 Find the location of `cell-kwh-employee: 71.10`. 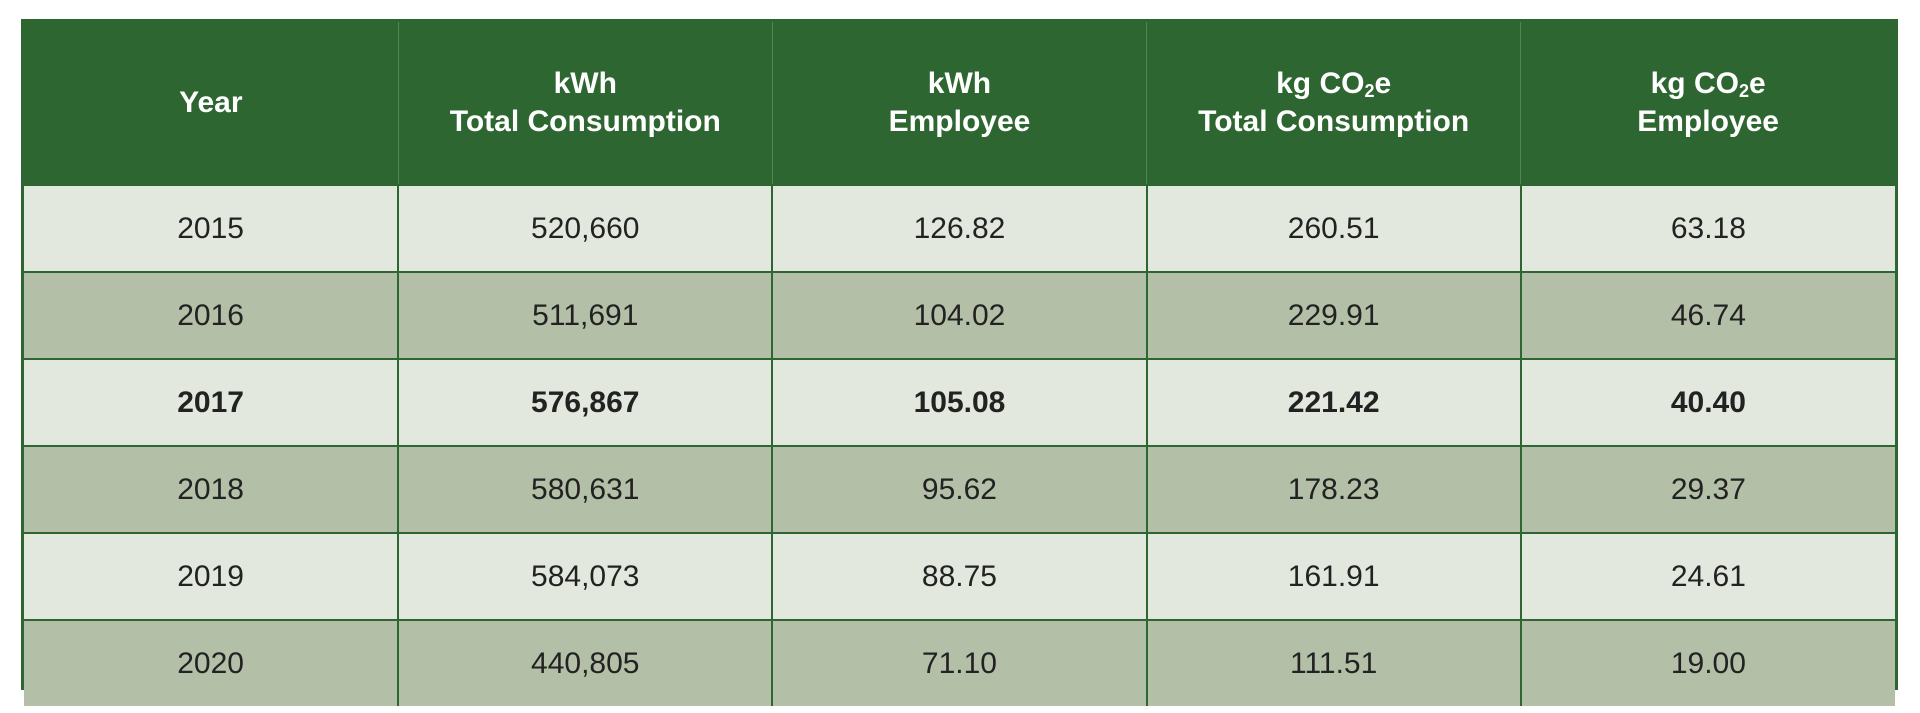

cell-kwh-employee: 71.10 is located at coordinates (959, 662).